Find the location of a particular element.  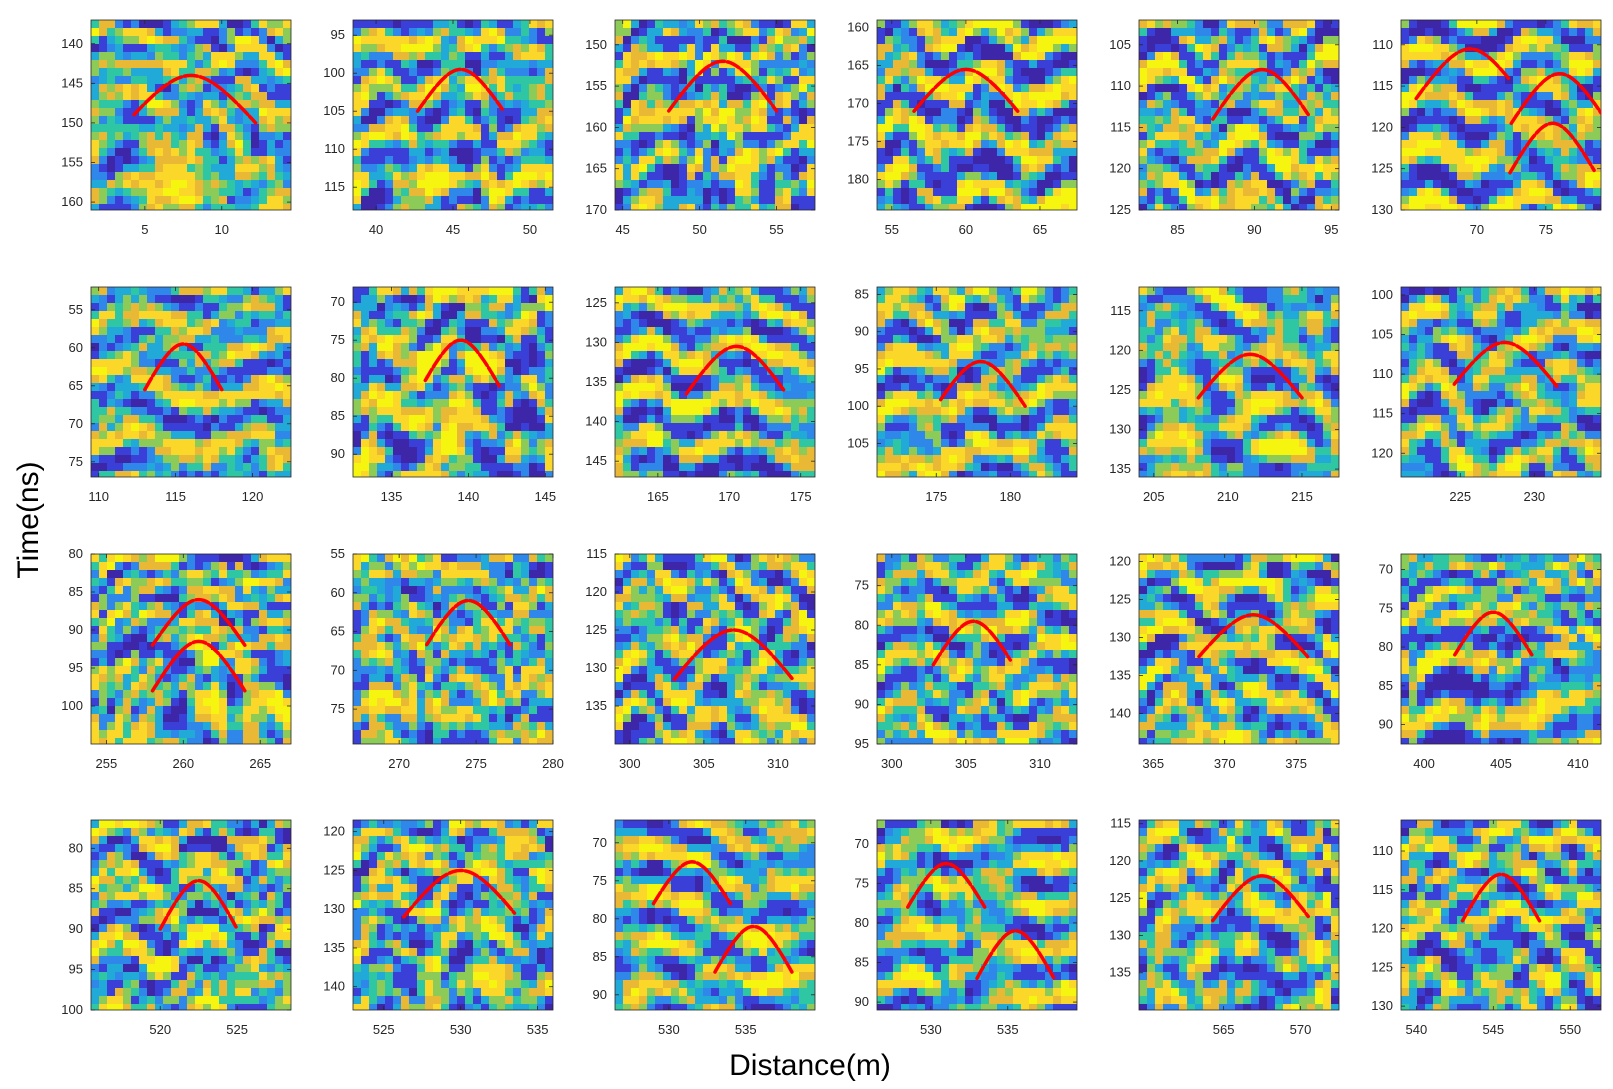

x-tick-label: 255 is located at coordinates (107, 763).